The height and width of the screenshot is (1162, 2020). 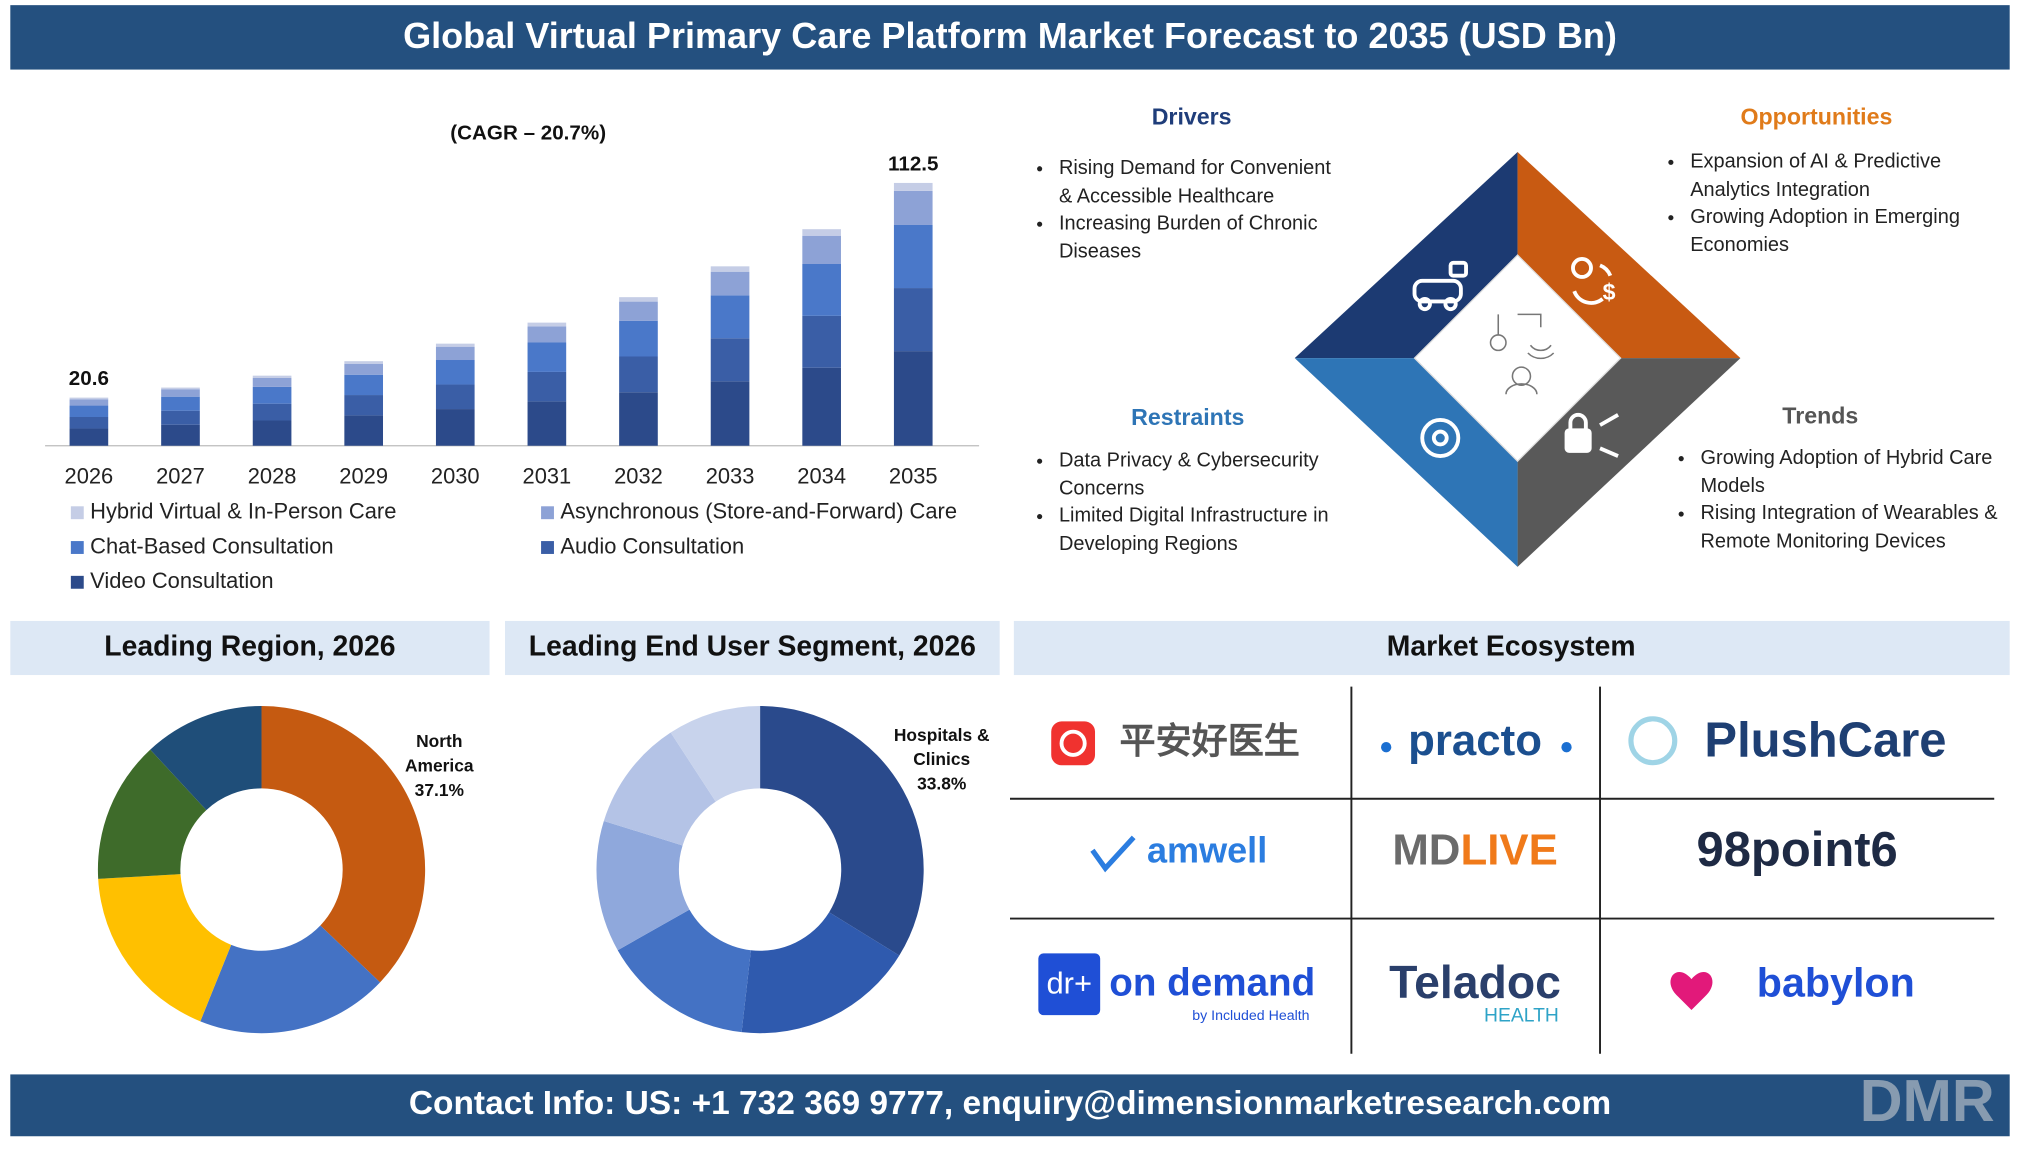 I want to click on logo-marks, so click(x=1375, y=866).